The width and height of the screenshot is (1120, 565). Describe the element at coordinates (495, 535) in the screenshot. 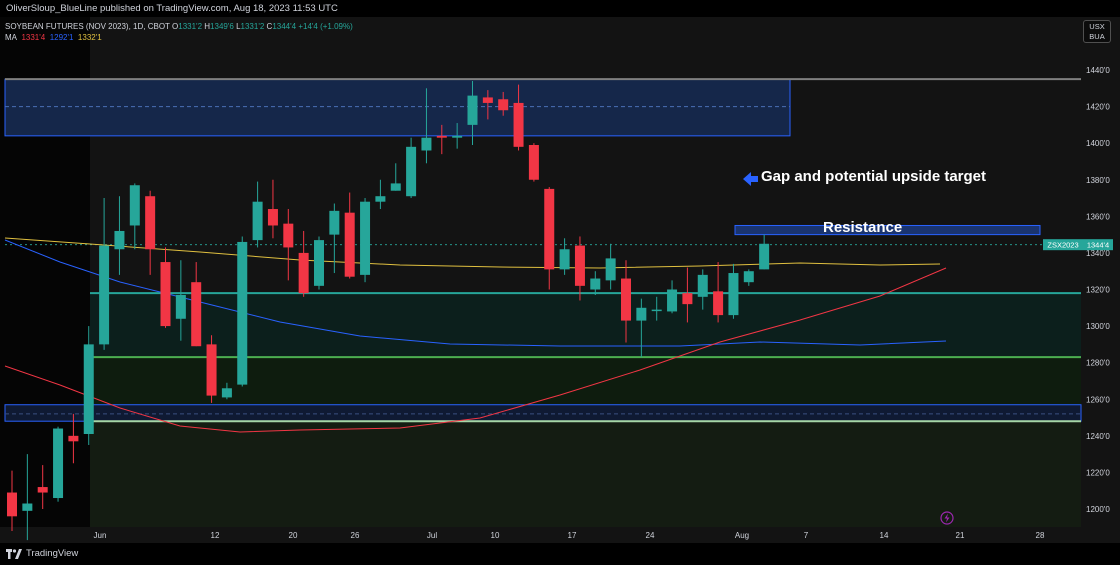

I see `x-tick-label: 10` at that location.